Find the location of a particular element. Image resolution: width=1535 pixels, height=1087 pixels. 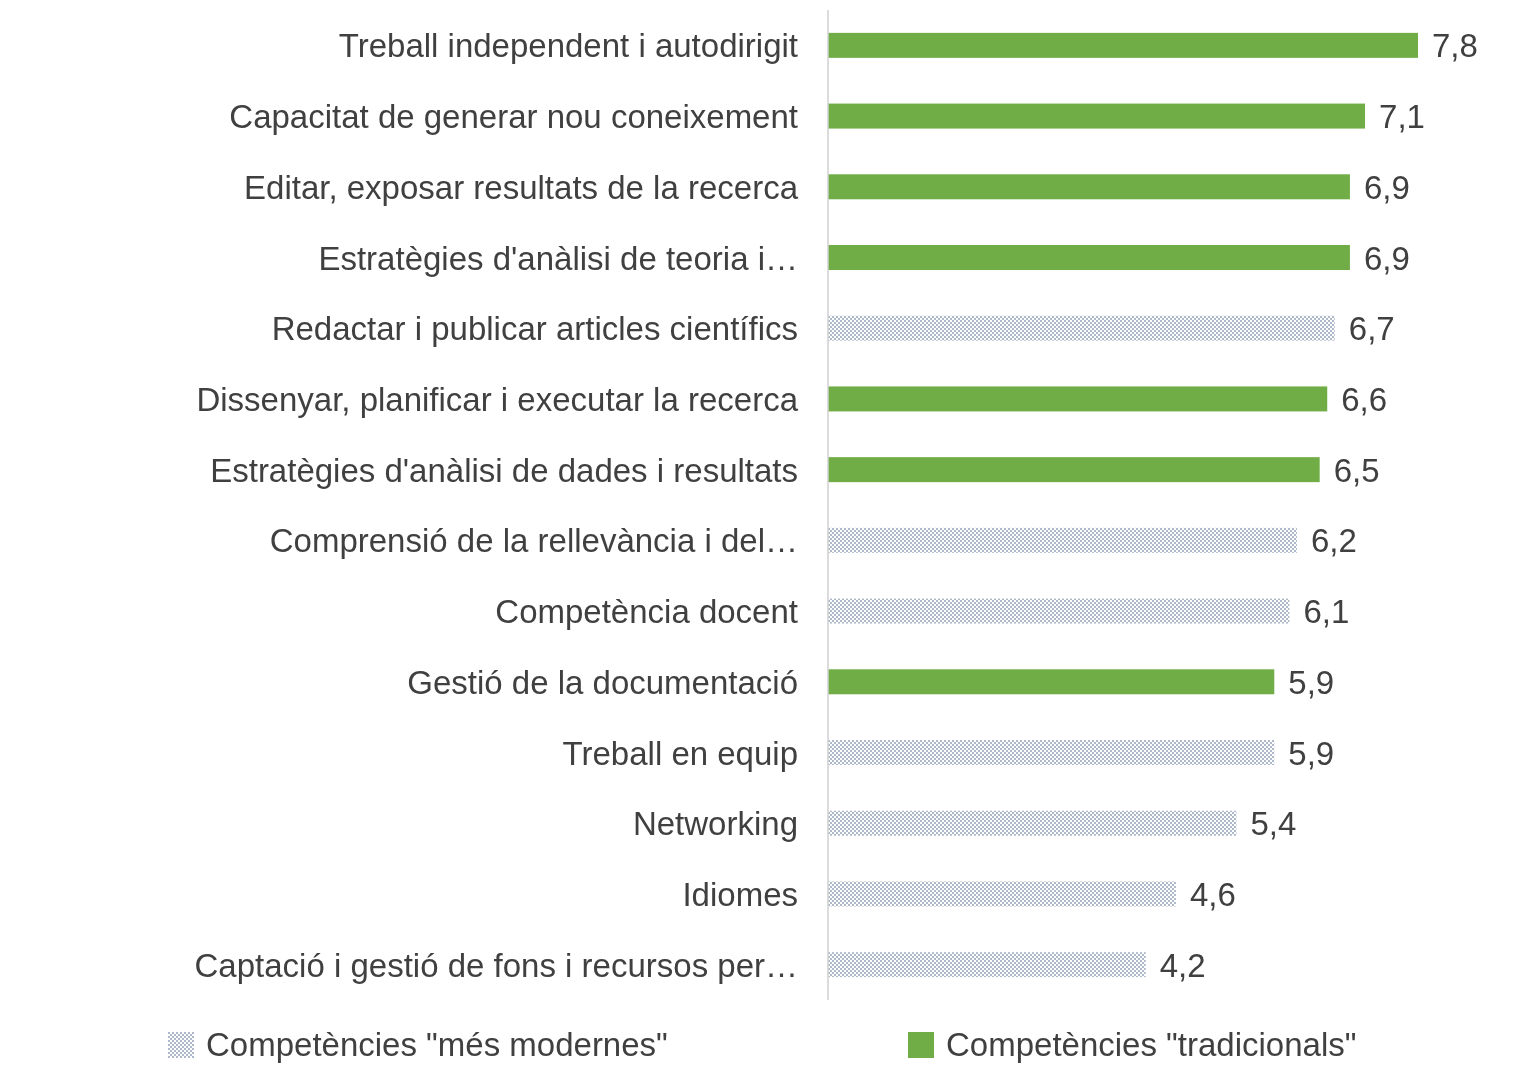

y-tick-label: Idiomes is located at coordinates (740, 894).